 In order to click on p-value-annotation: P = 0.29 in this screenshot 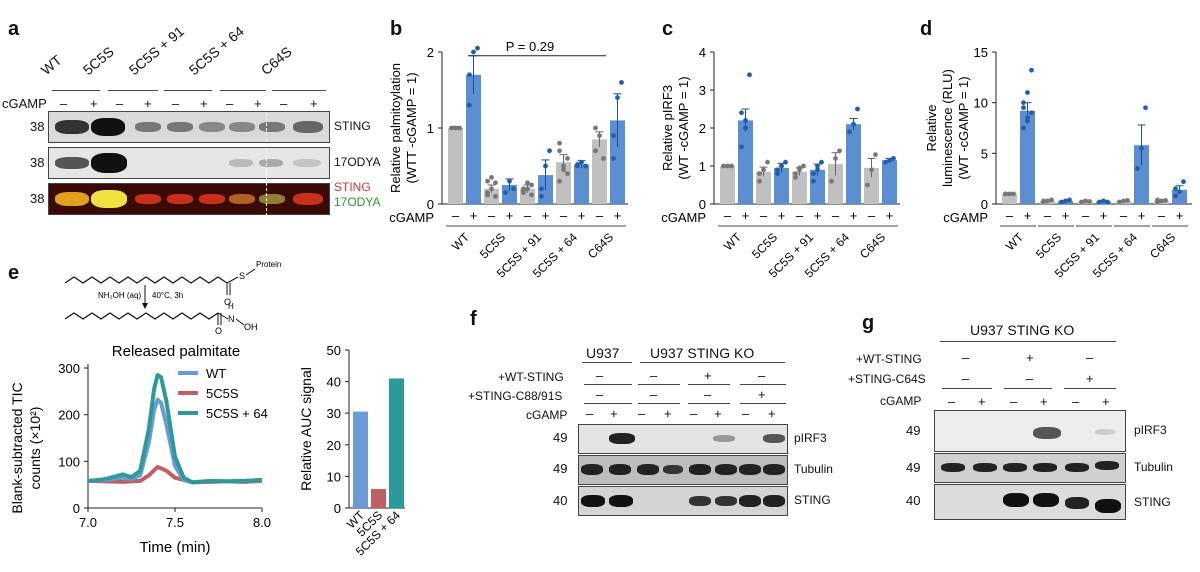, I will do `click(530, 46)`.